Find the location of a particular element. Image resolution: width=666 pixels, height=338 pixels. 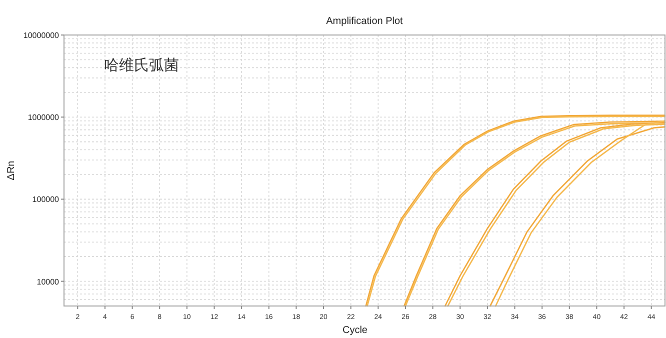

x-axis-title: Cycle is located at coordinates (355, 330).